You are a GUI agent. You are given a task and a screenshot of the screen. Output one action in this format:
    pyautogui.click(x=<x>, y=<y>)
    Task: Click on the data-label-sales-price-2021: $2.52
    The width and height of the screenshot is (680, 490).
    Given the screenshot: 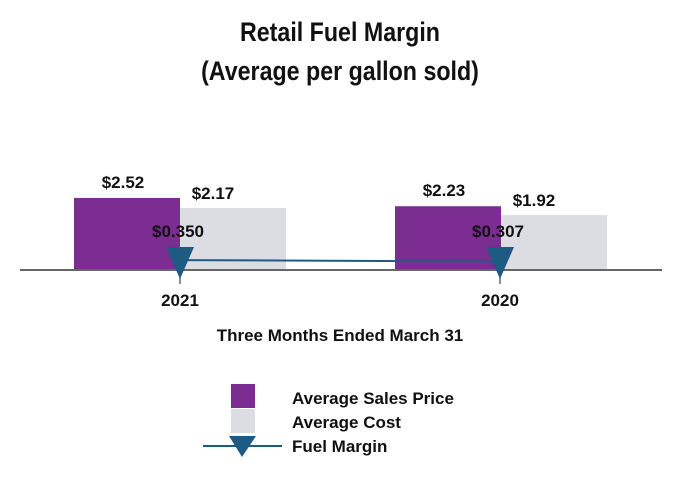 What is the action you would take?
    pyautogui.click(x=123, y=182)
    